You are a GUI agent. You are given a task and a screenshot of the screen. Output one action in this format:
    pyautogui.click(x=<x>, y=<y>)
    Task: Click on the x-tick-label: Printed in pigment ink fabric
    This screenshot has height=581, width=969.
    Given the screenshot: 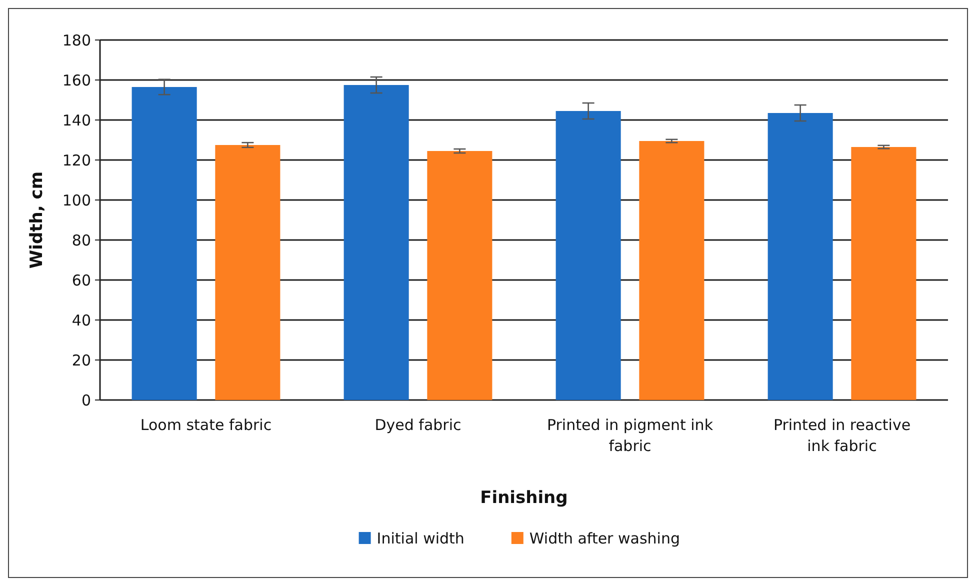 What is the action you would take?
    pyautogui.click(x=630, y=435)
    